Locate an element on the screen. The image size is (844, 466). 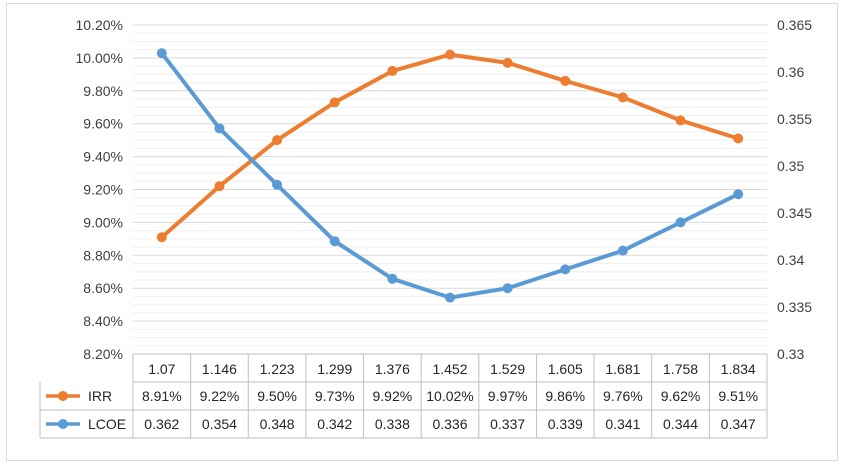
right-axis-tick-label: 0.345 is located at coordinates (794, 213).